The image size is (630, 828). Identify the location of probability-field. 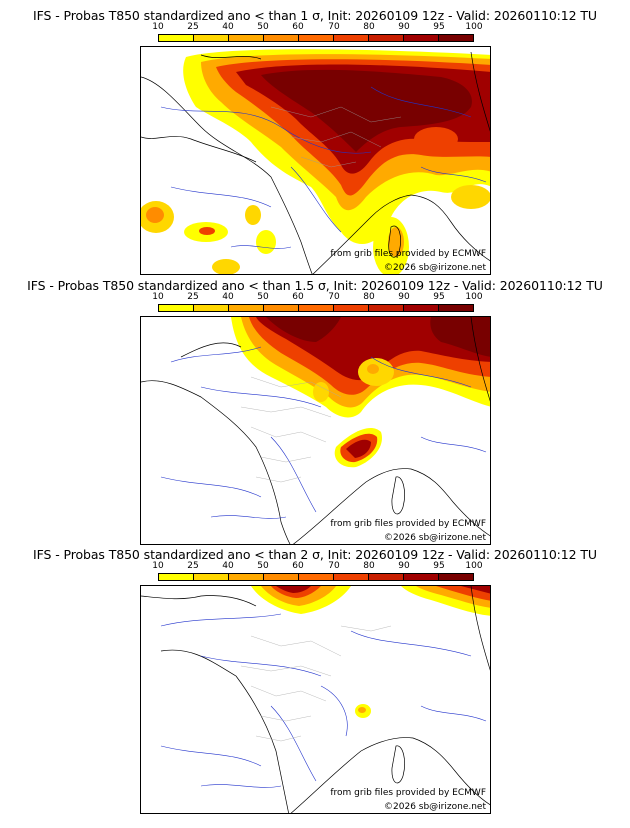
(360, 392).